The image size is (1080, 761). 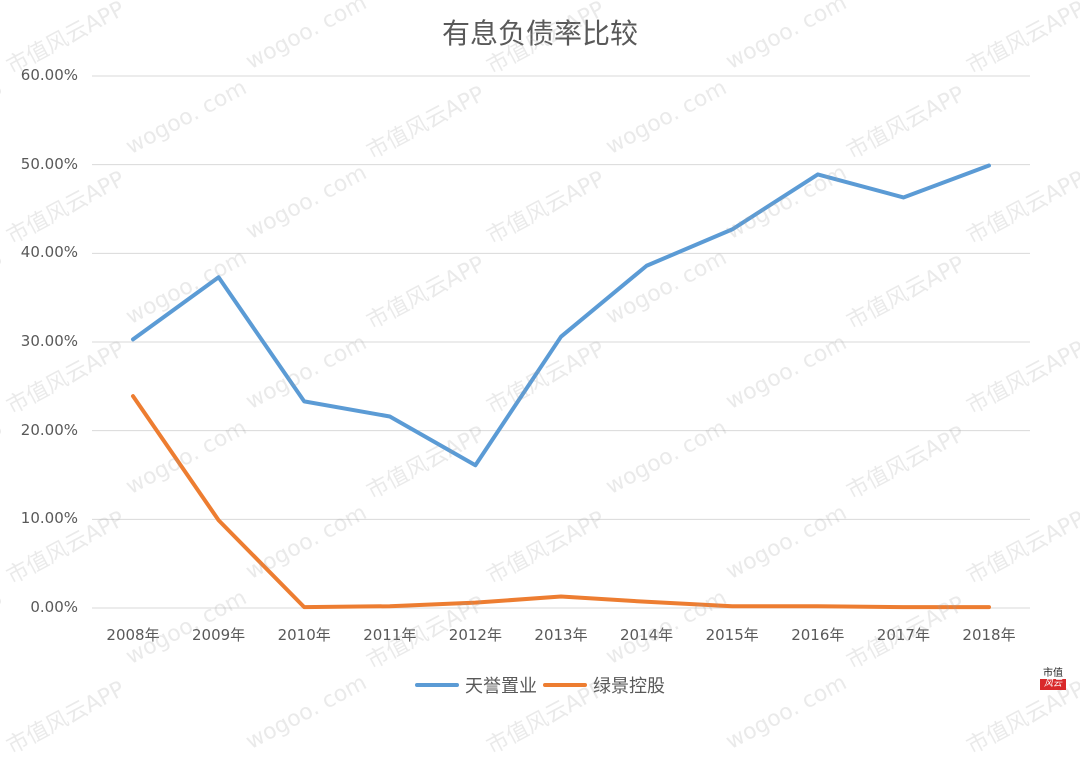 I want to click on y-tick-label: 30.00%, so click(x=49, y=341).